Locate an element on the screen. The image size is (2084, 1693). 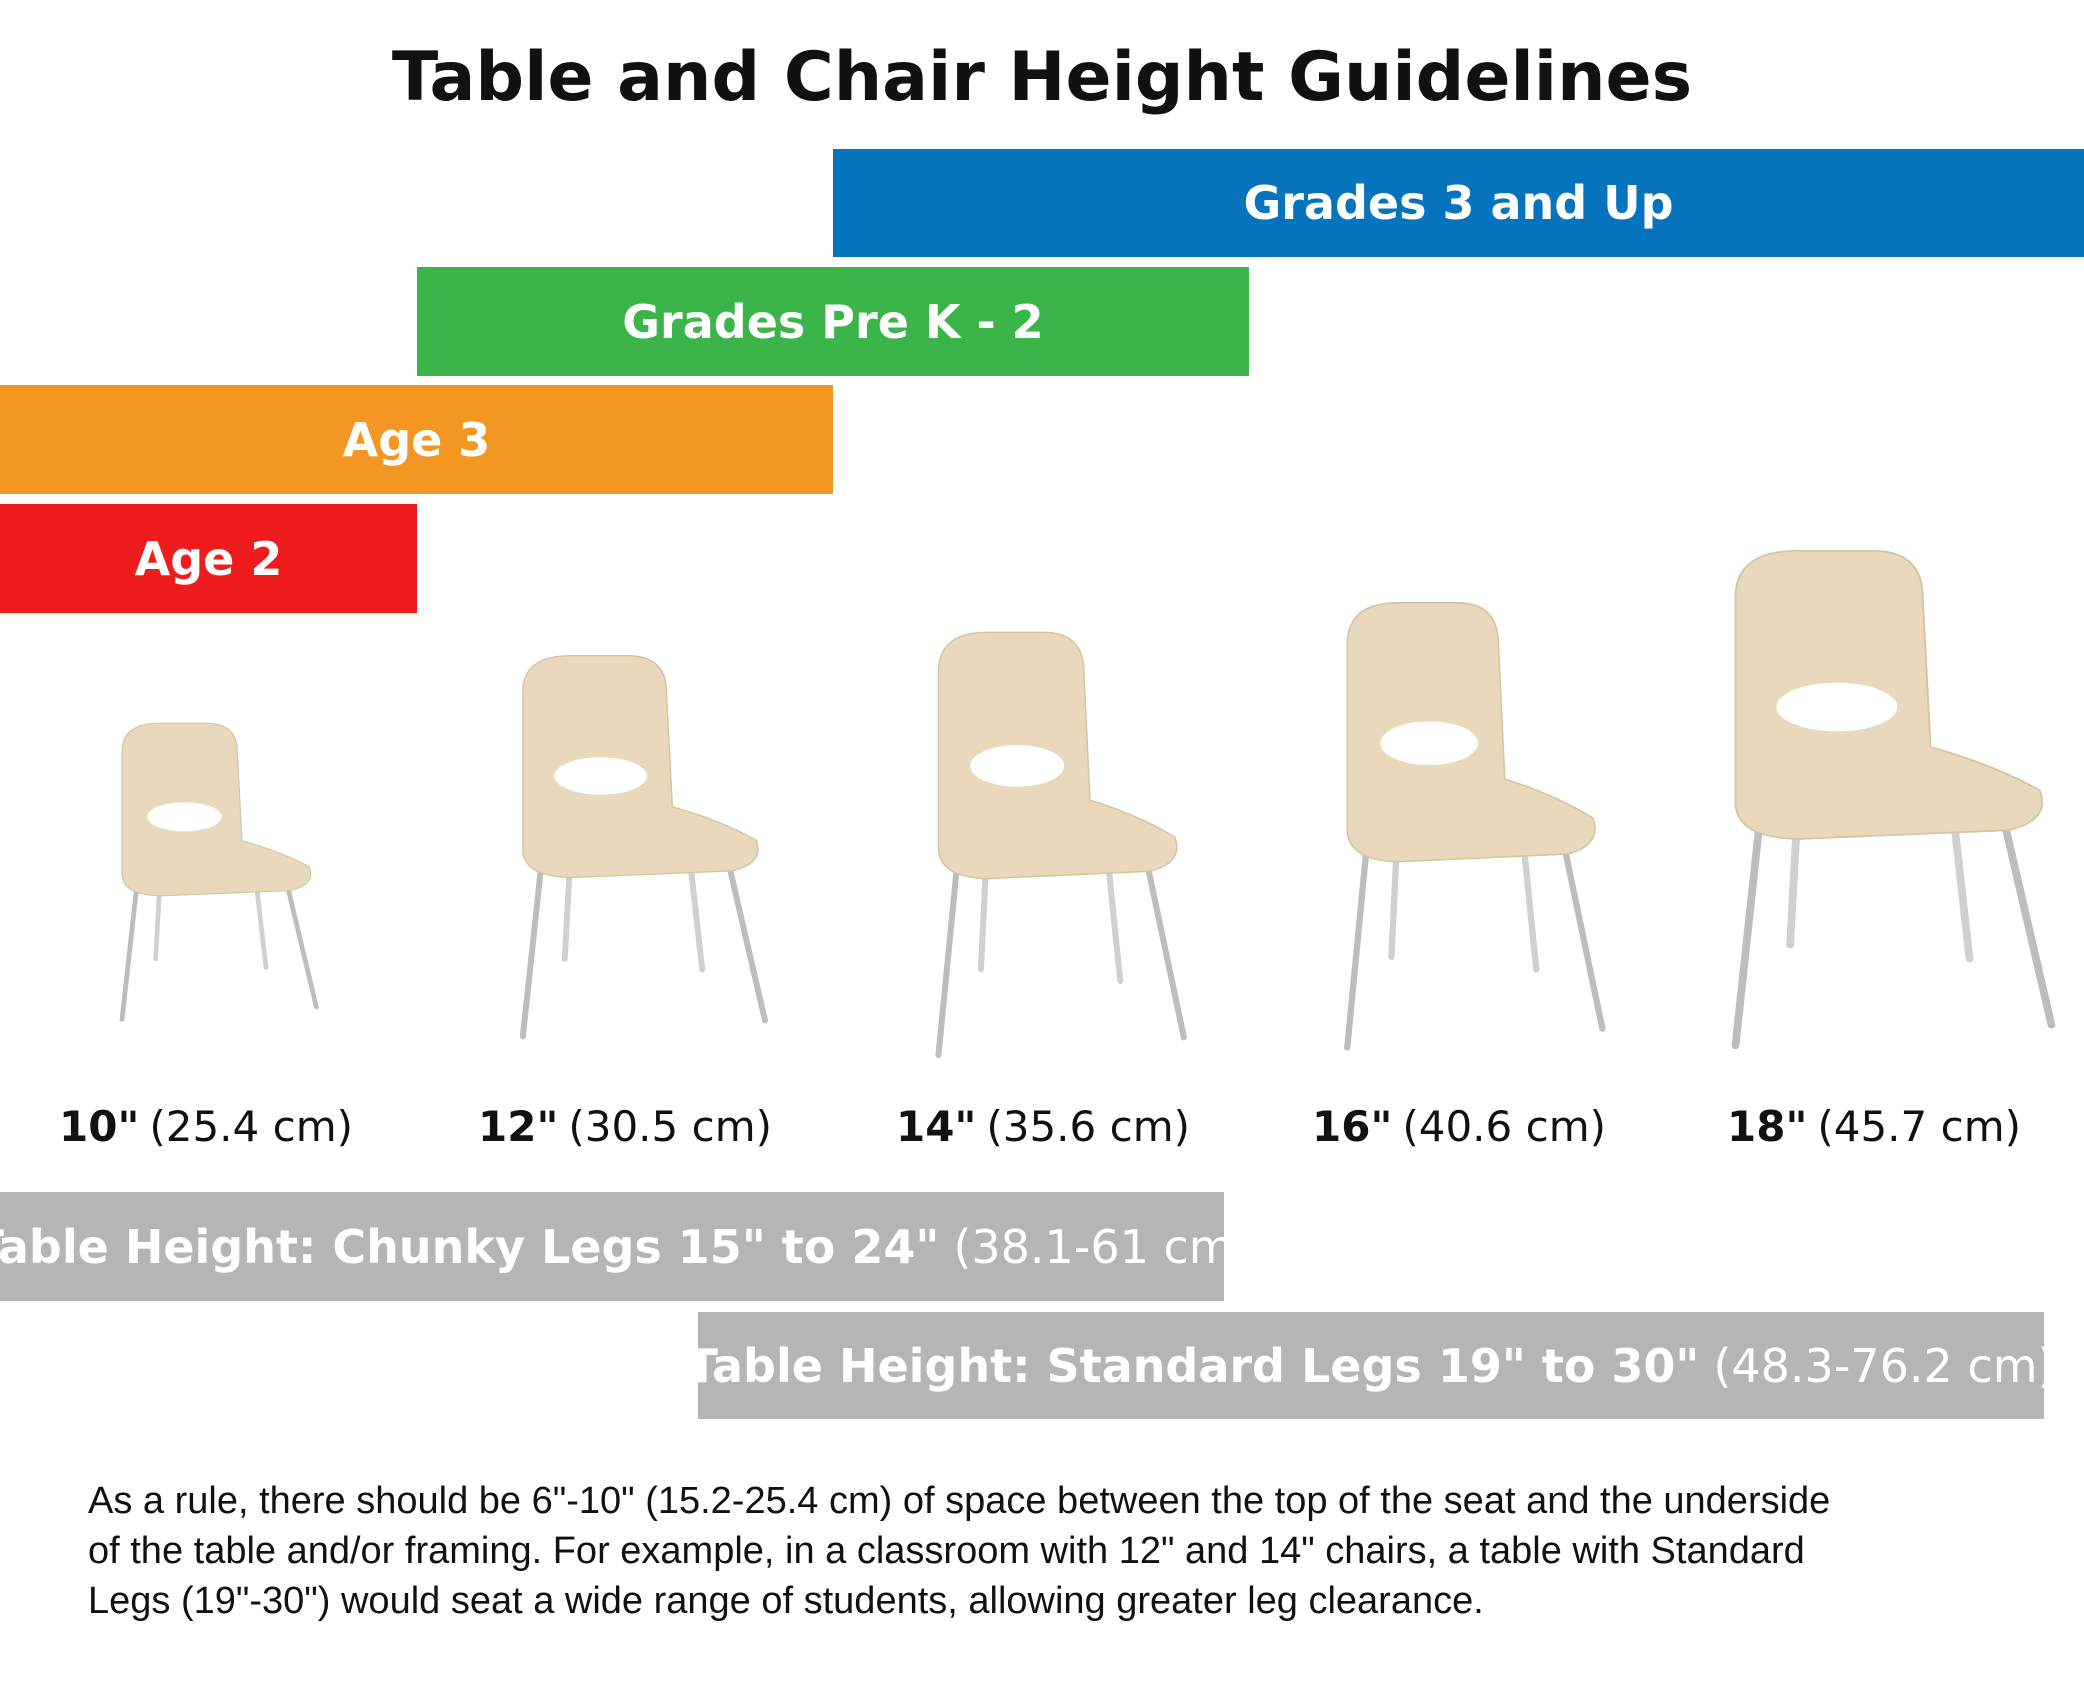
band-label: Grades Pre K - 2 is located at coordinates (833, 321).